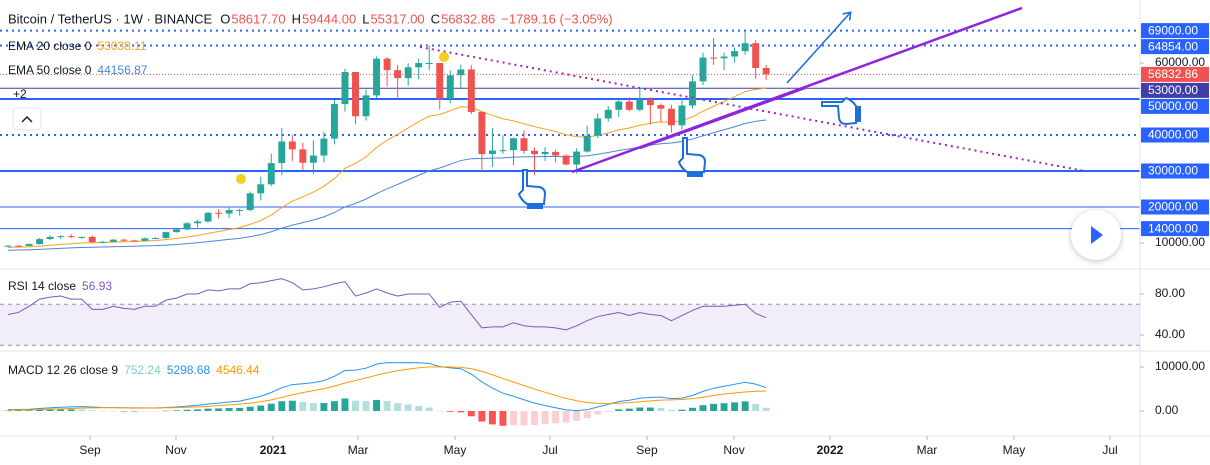 Image resolution: width=1210 pixels, height=465 pixels. What do you see at coordinates (142, 370) in the screenshot?
I see `legend-value: 752.24` at bounding box center [142, 370].